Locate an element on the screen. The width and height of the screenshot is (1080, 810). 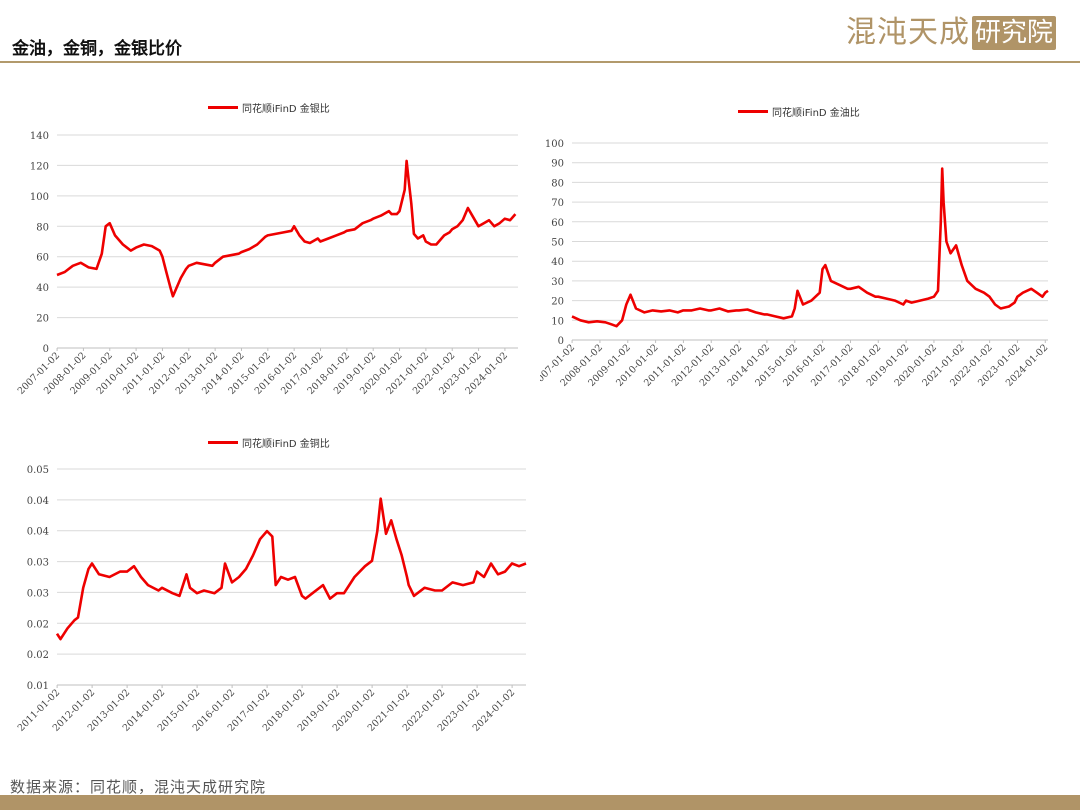
y-tick-label: 140 is located at coordinates (39, 136).